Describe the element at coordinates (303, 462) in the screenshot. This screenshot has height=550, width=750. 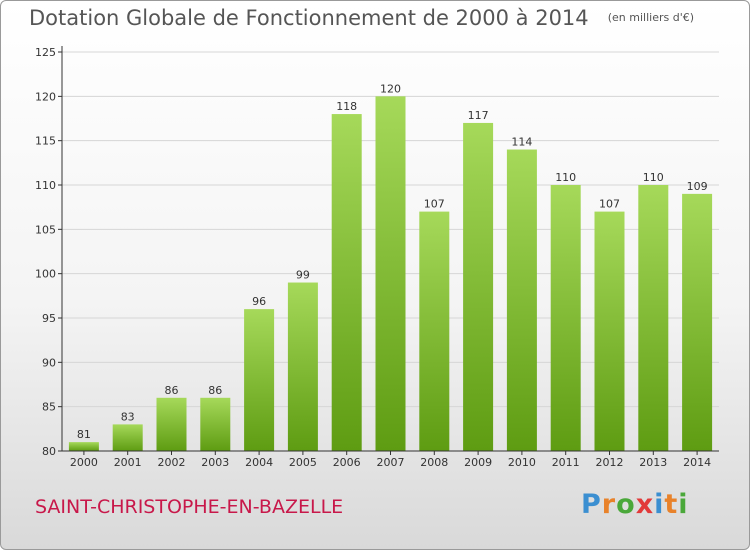
I see `x-tick-label: 2005` at that location.